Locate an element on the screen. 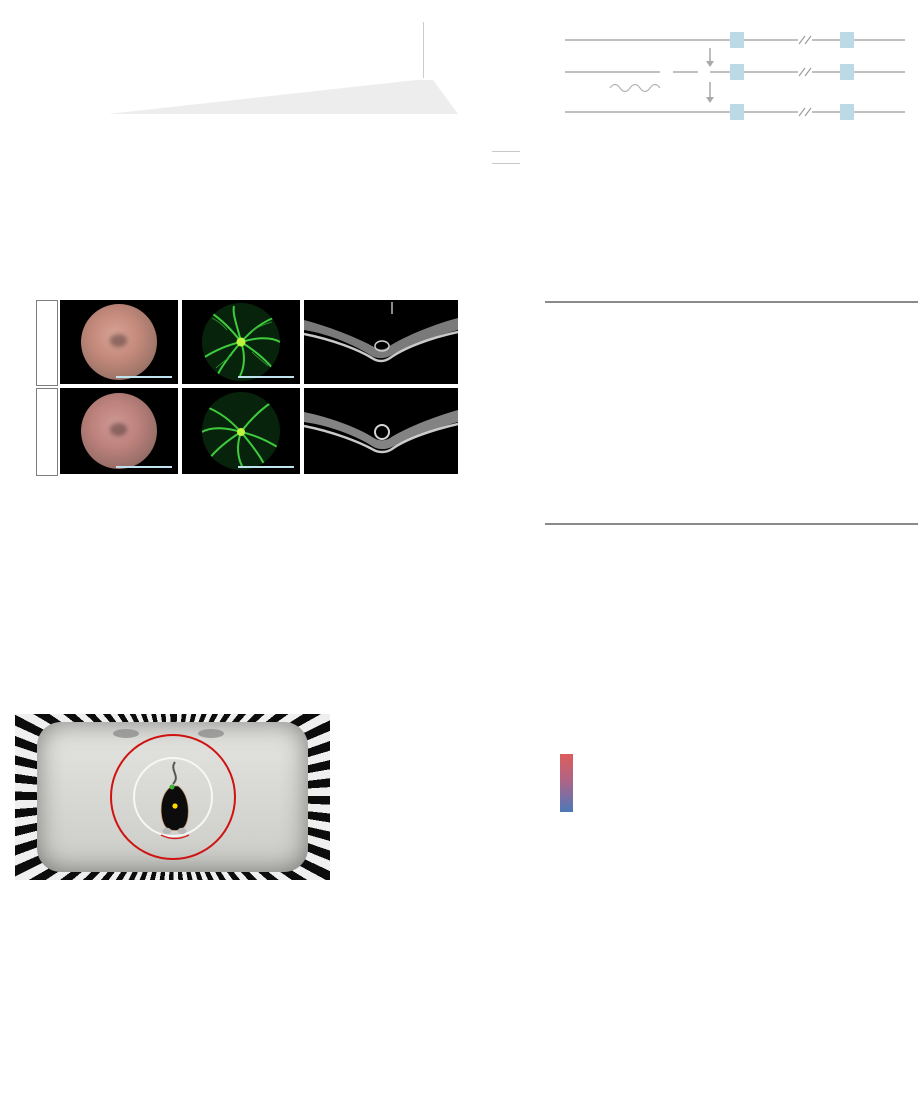 This screenshot has width=918, height=1096. angiography-image-cne is located at coordinates (241, 431).